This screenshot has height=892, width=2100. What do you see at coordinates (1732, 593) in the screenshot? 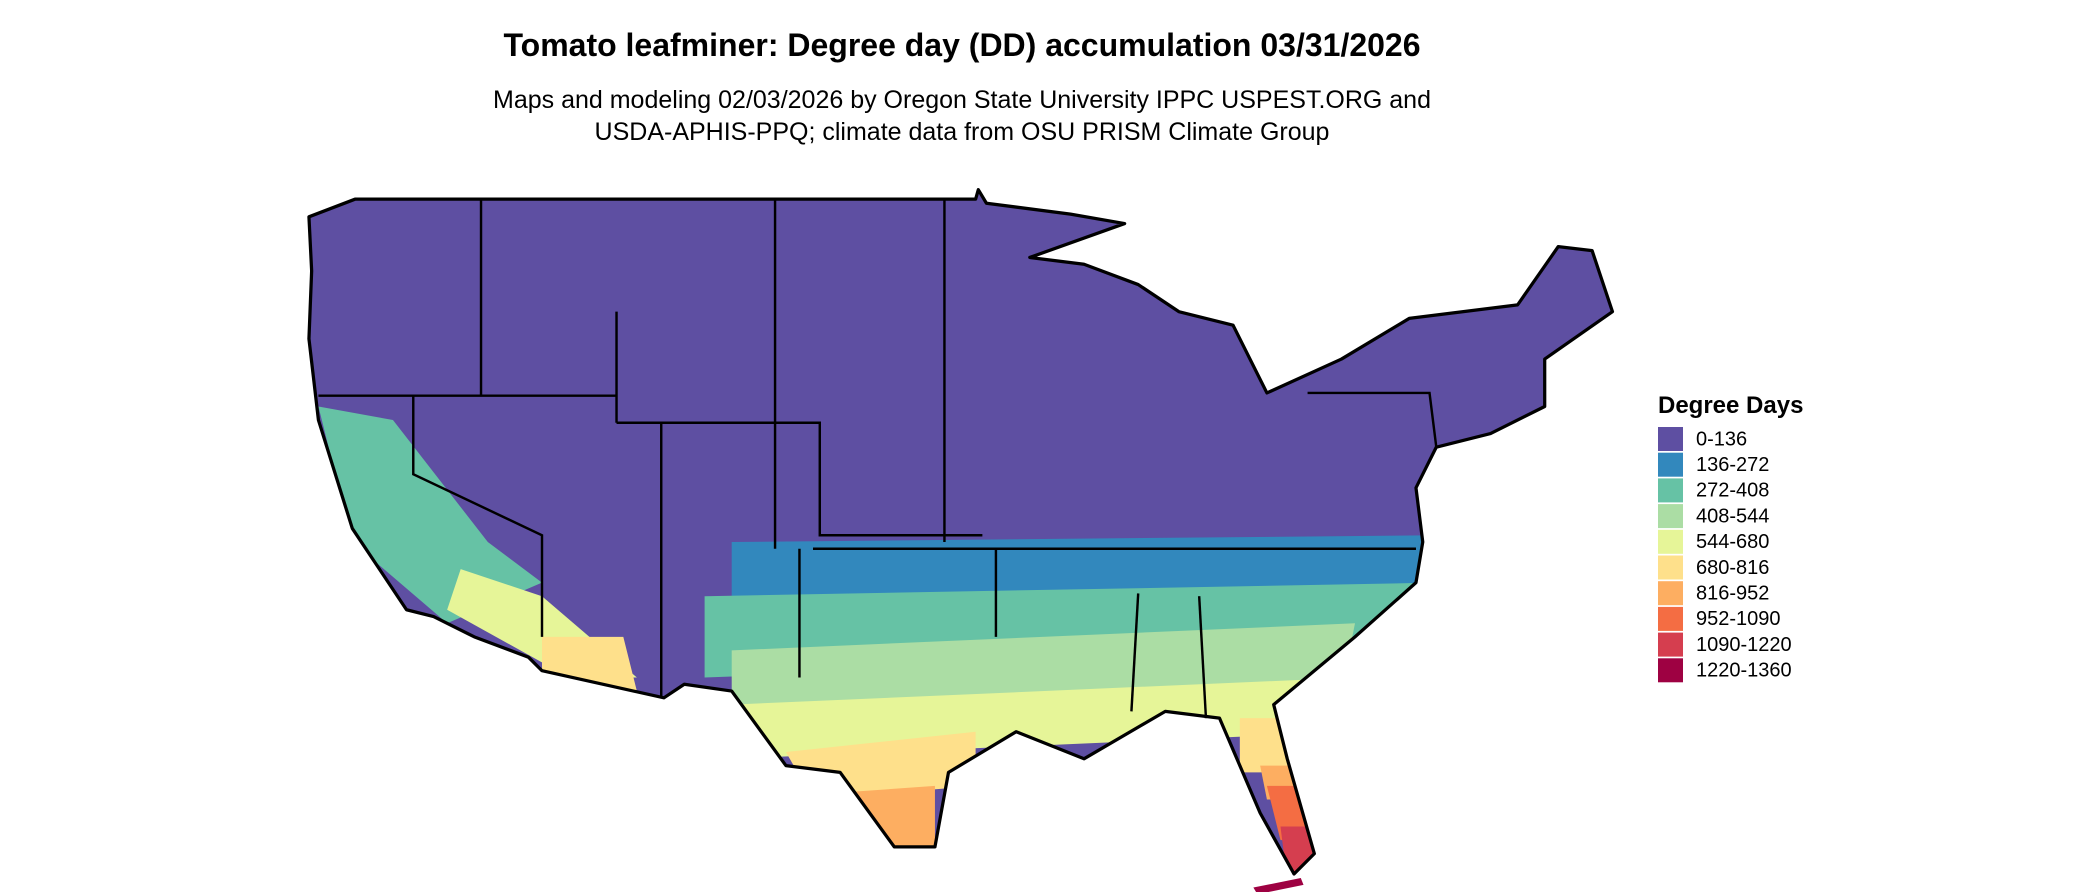
I see `legend-label: 816-952` at bounding box center [1732, 593].